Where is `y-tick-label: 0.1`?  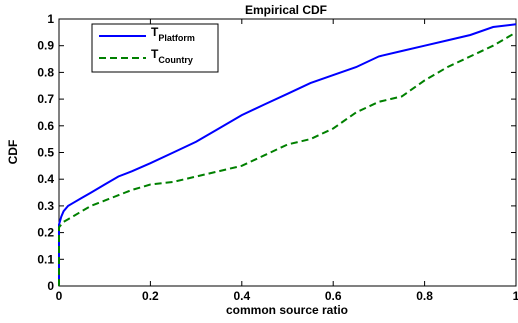
y-tick-label: 0.1 is located at coordinates (45, 259).